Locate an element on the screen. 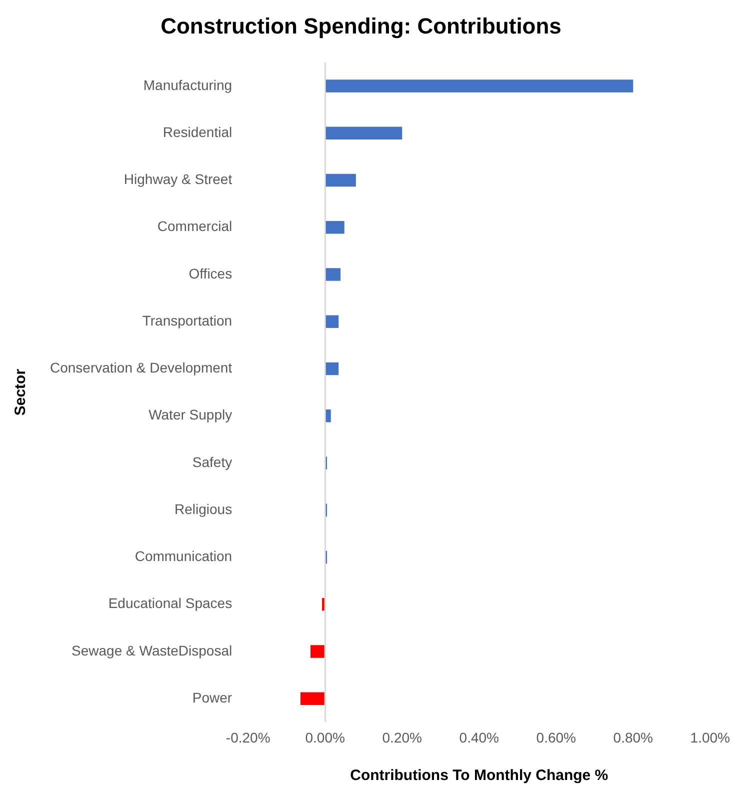 This screenshot has width=738, height=793. y-tick-label: Manufacturing is located at coordinates (187, 84).